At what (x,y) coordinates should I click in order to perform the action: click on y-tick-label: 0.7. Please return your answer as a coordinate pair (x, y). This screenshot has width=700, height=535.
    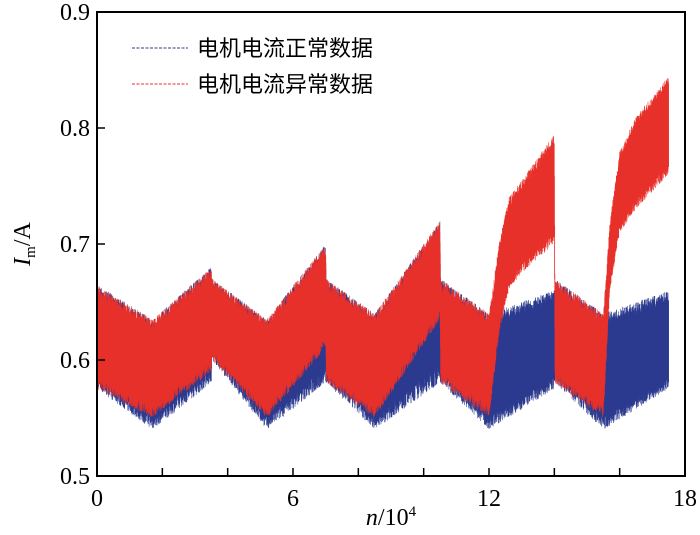
    Looking at the image, I should click on (75, 245).